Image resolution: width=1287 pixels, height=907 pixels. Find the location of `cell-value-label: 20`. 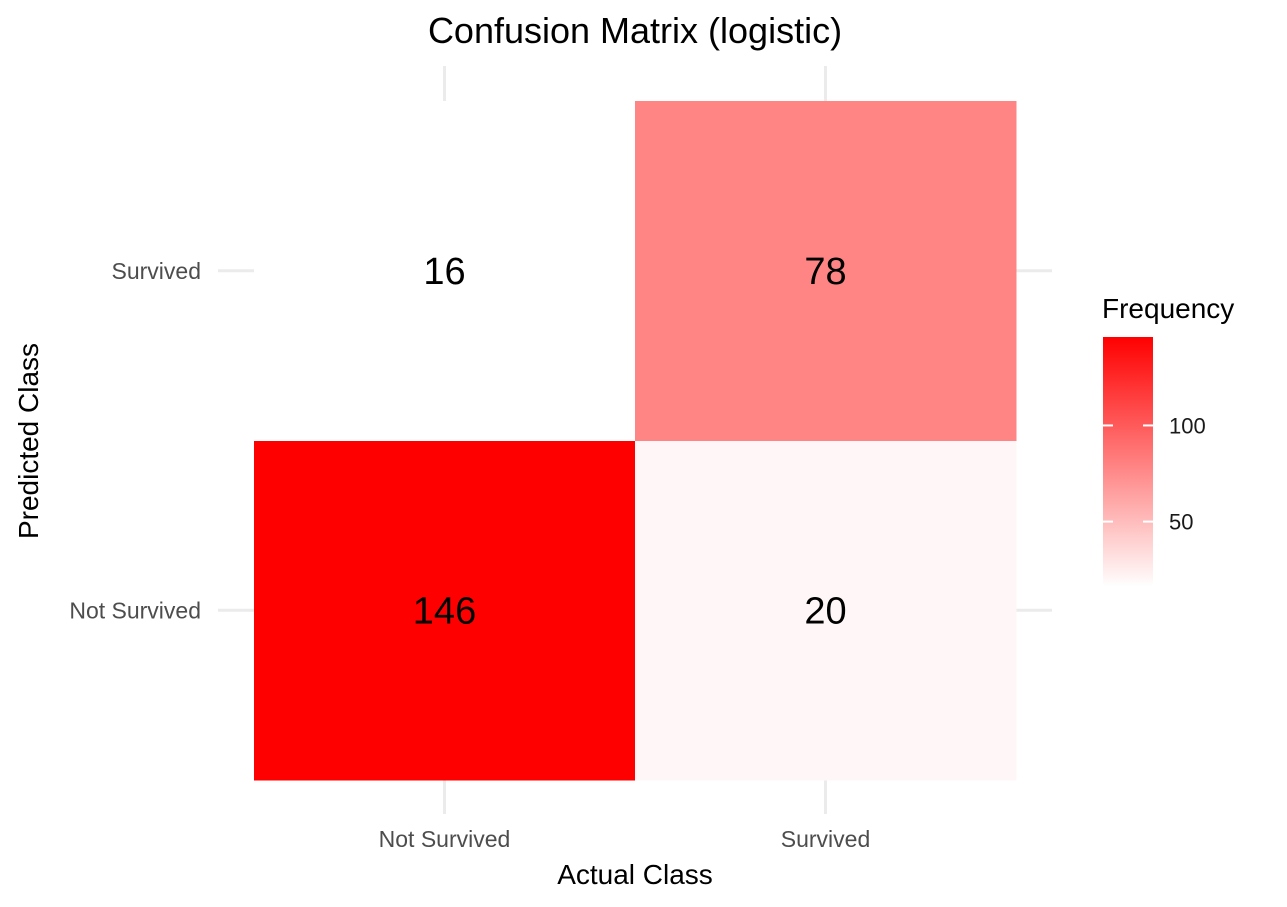

cell-value-label: 20 is located at coordinates (825, 611).